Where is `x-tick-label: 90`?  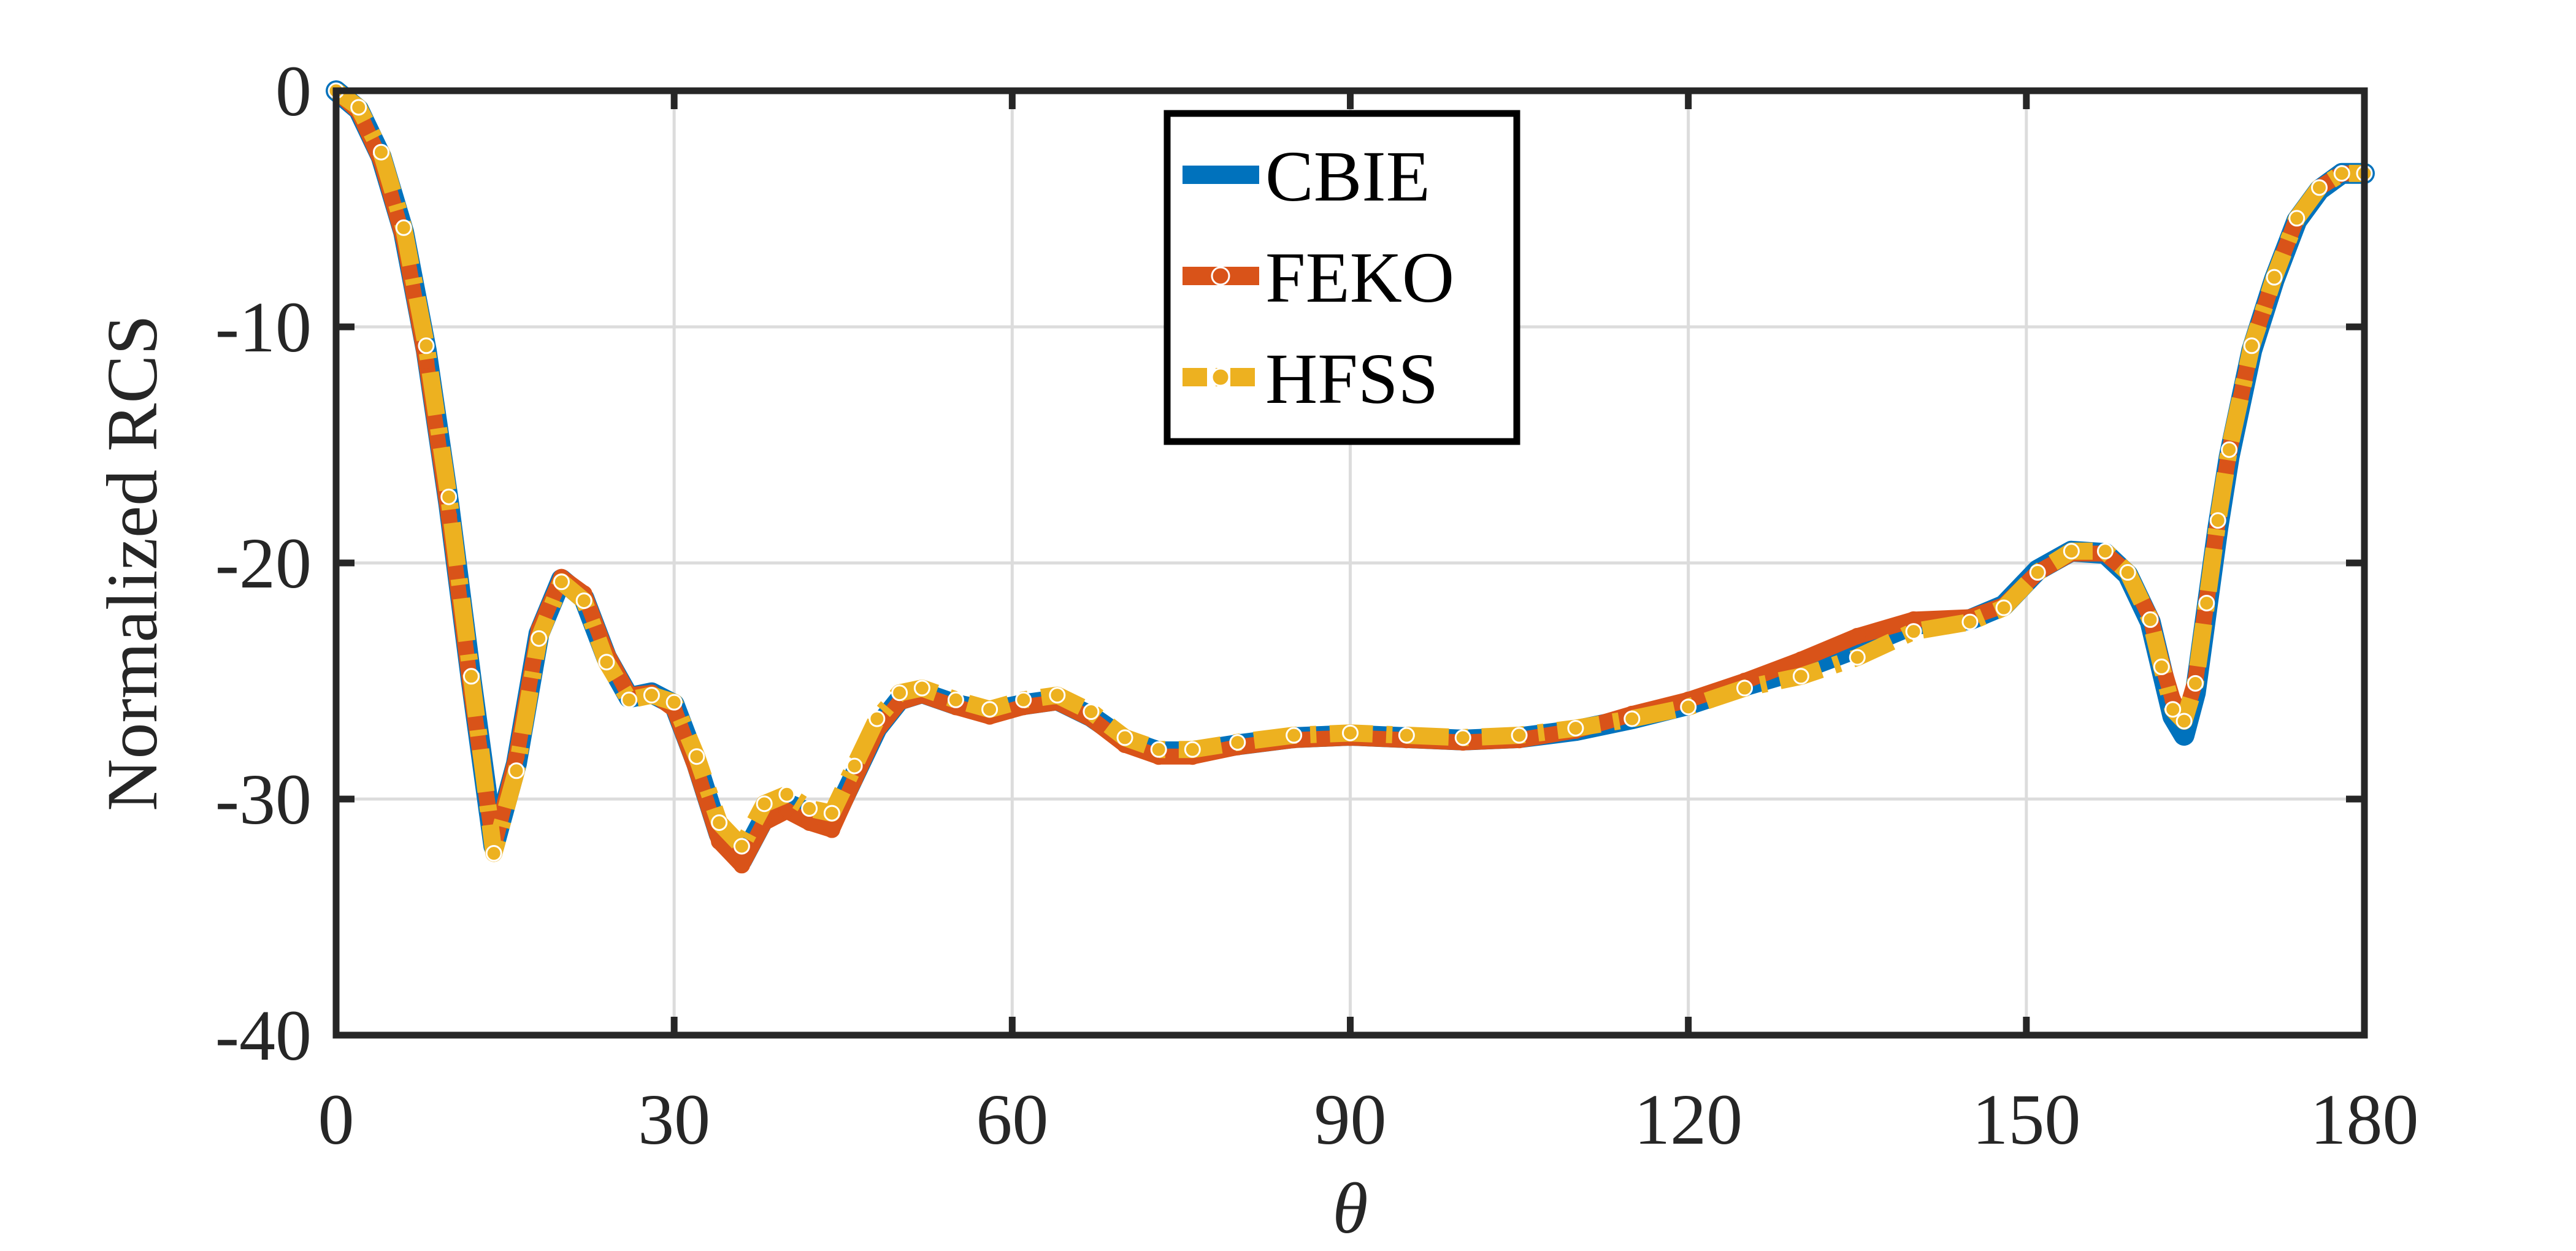 x-tick-label: 90 is located at coordinates (1350, 1120).